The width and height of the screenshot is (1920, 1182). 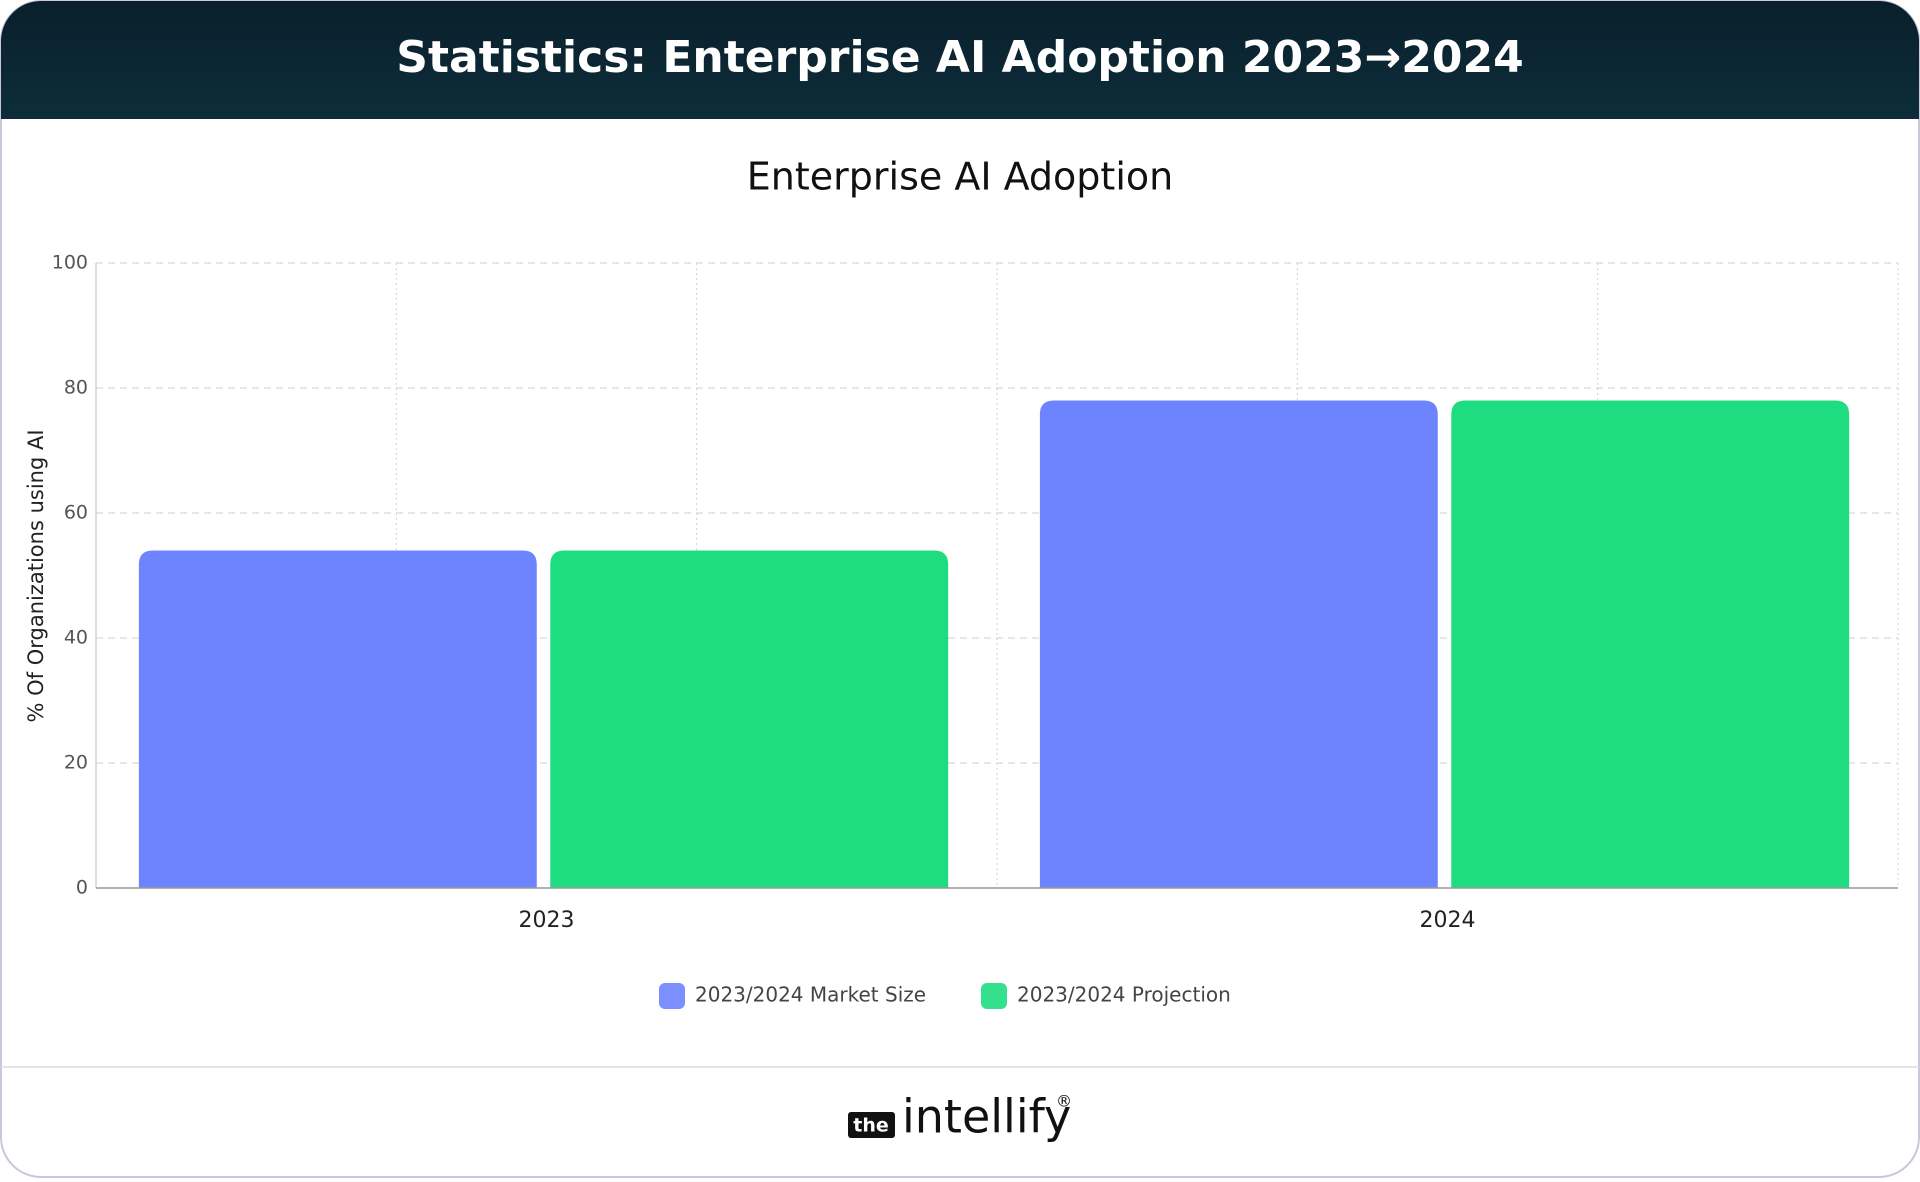 I want to click on x-tick-label: 2023, so click(x=547, y=920).